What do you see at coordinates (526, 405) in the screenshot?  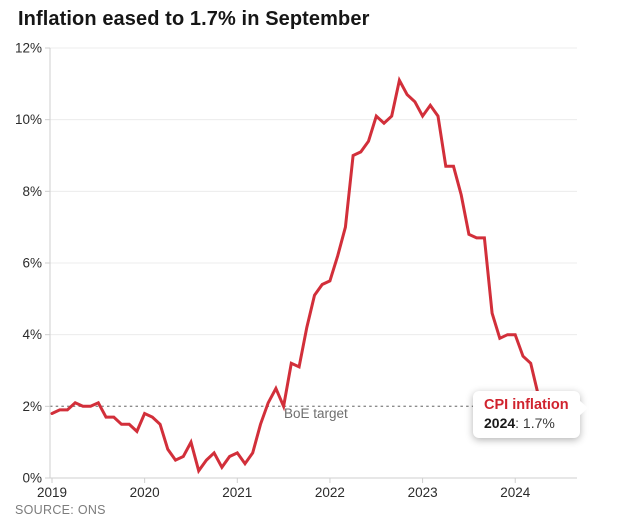 I see `annotation-series-label: CPI inflation` at bounding box center [526, 405].